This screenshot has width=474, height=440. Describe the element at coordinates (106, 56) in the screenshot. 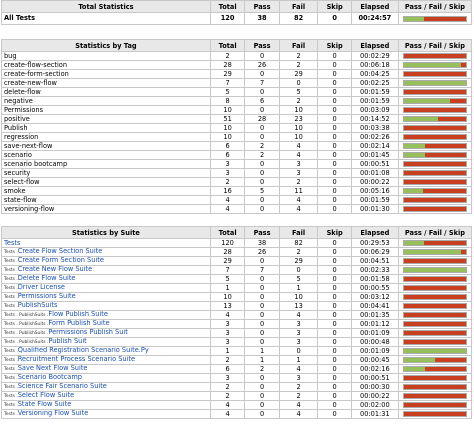

I see `row-name-cell: bug` at that location.